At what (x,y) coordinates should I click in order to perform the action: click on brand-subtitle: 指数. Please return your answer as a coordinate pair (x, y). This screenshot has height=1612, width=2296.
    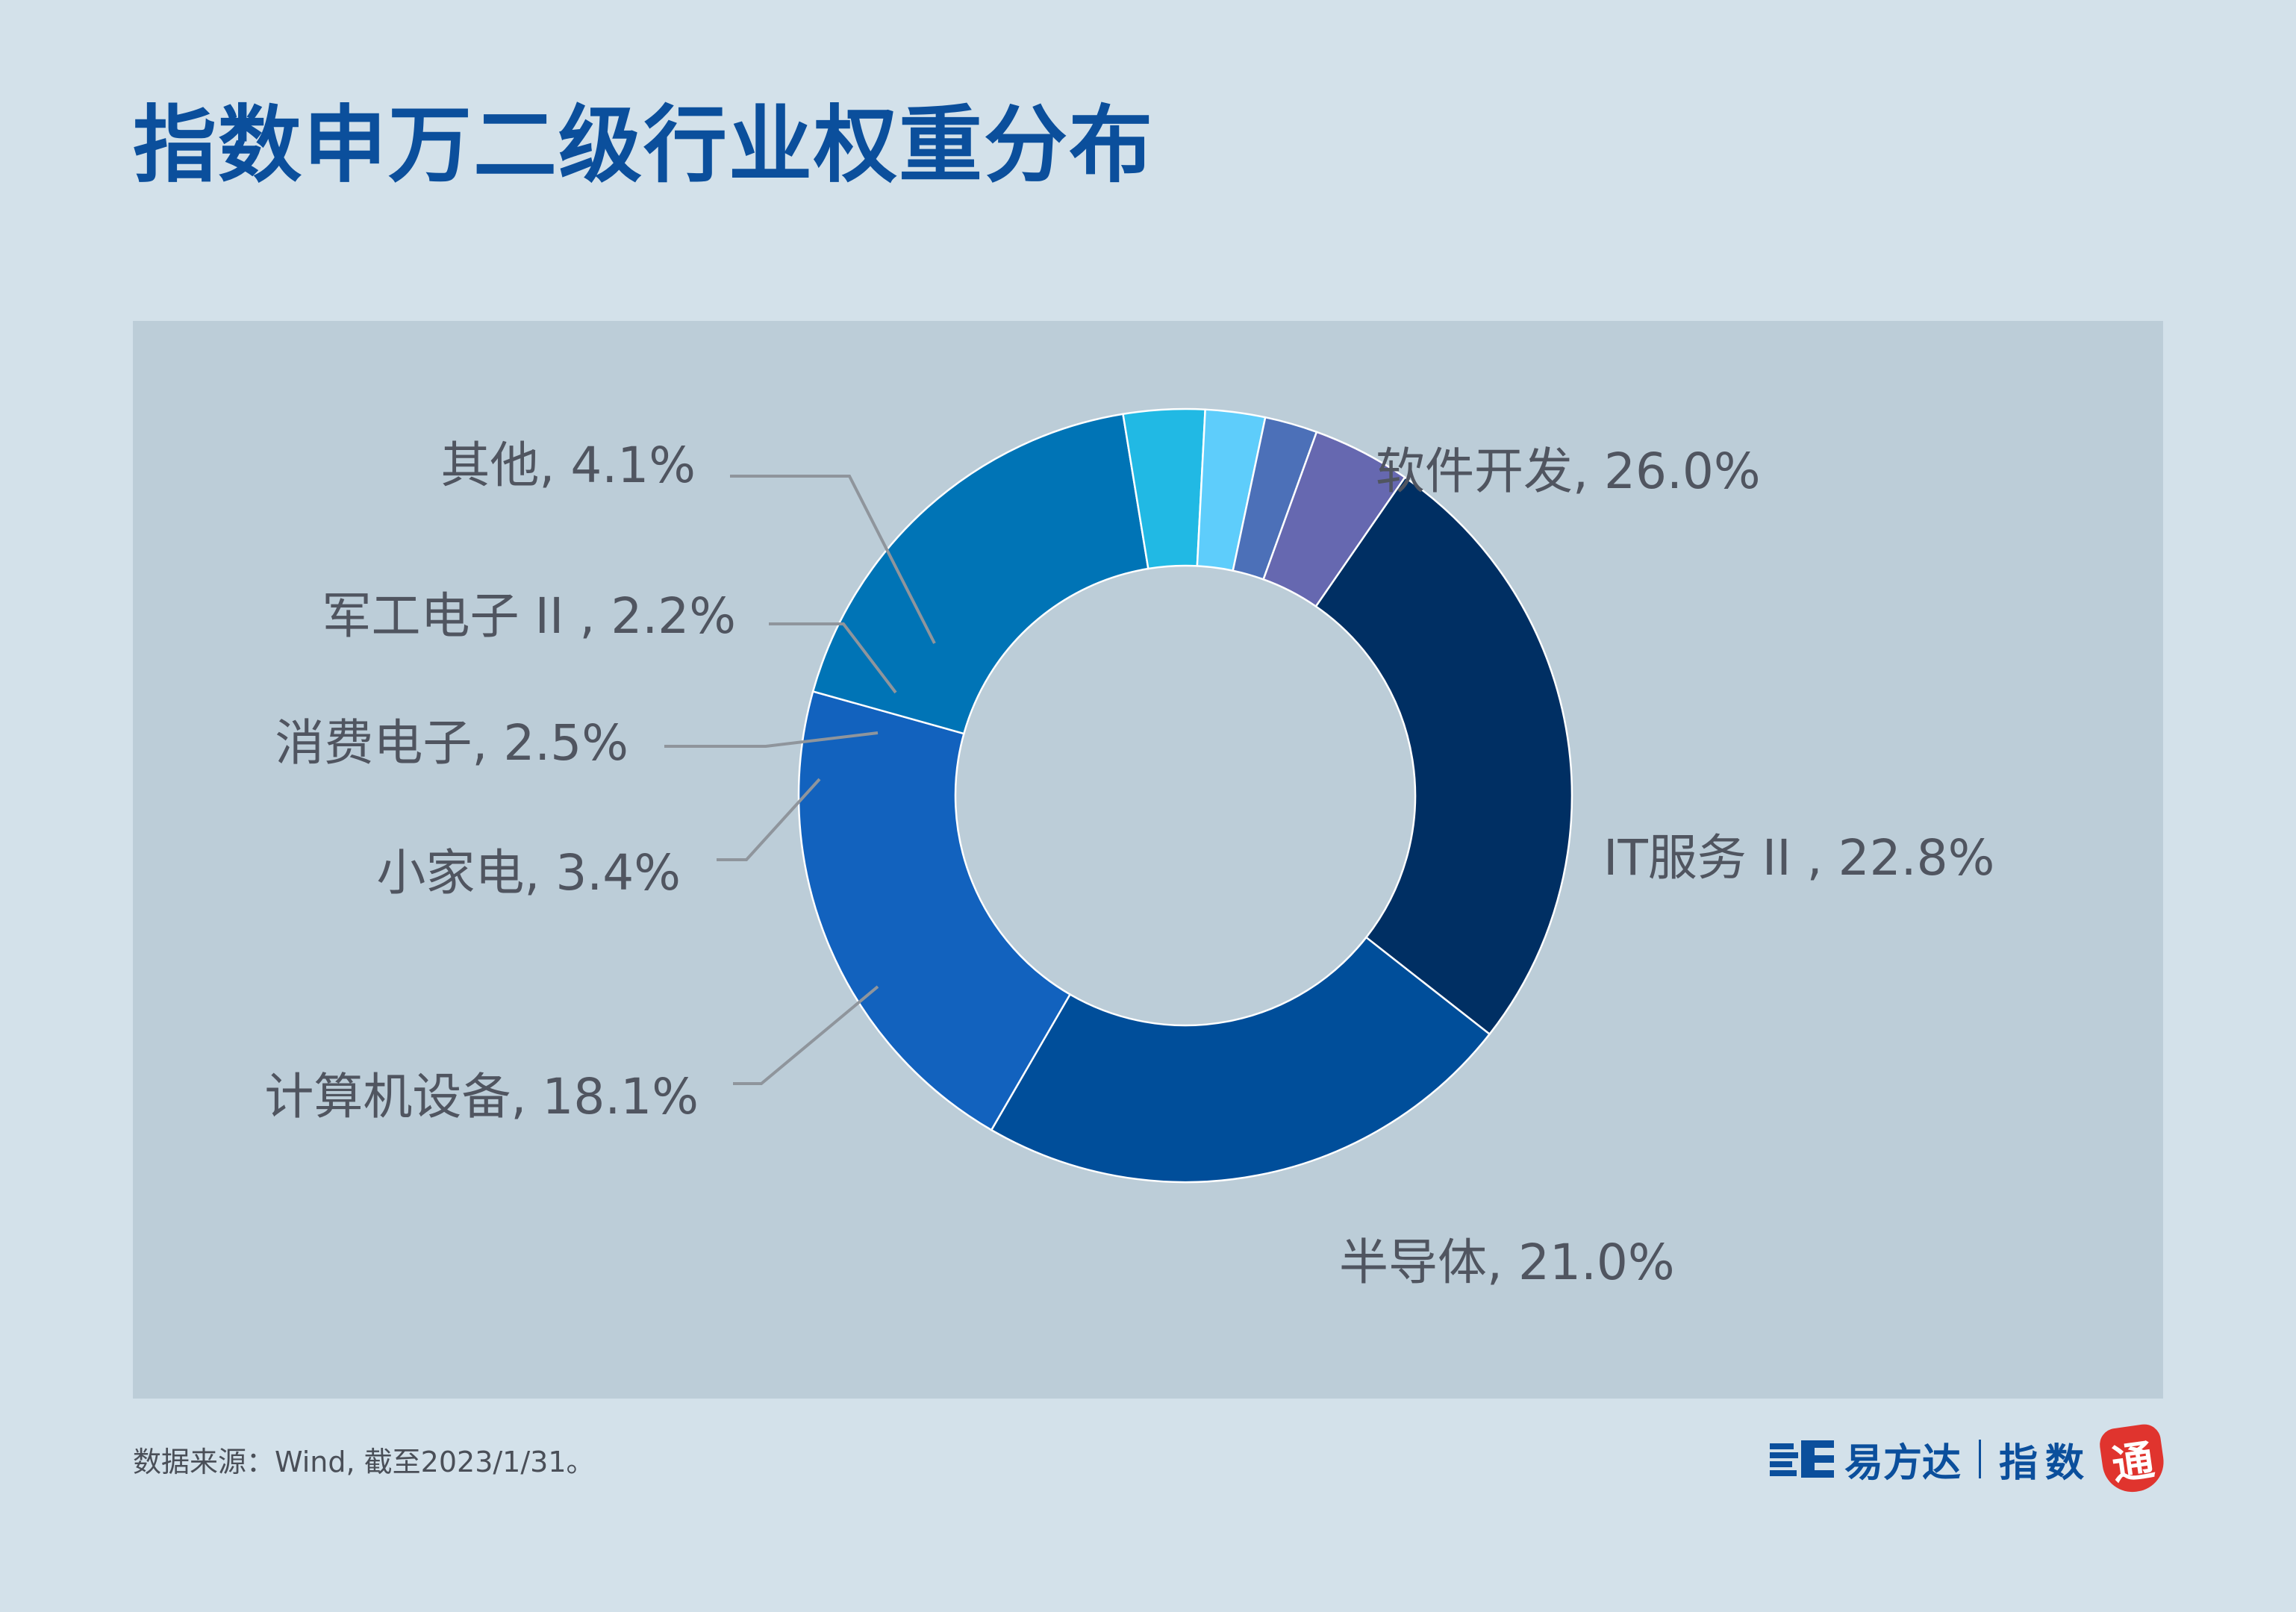
    Looking at the image, I should click on (2044, 1463).